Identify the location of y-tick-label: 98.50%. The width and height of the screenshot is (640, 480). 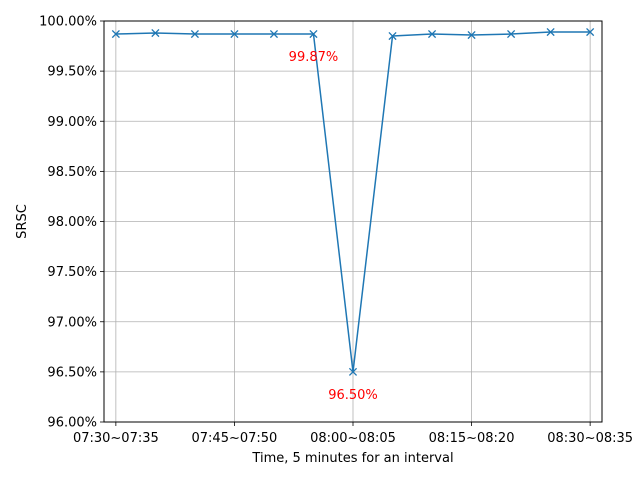
(72, 172).